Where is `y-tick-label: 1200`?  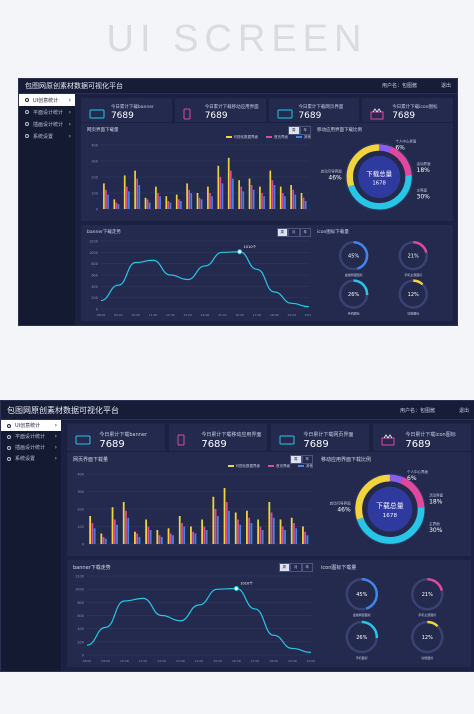
y-tick-label: 1200 is located at coordinates (93, 242).